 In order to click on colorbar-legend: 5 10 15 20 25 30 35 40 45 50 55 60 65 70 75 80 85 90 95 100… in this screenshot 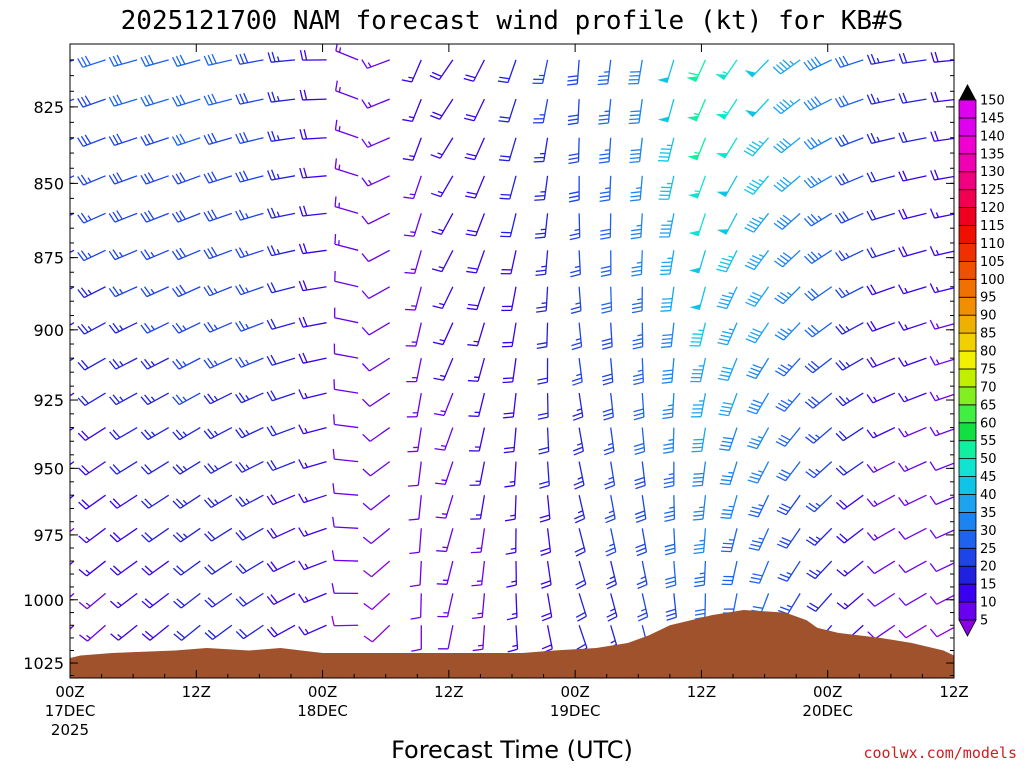, I will do `click(981, 360)`.